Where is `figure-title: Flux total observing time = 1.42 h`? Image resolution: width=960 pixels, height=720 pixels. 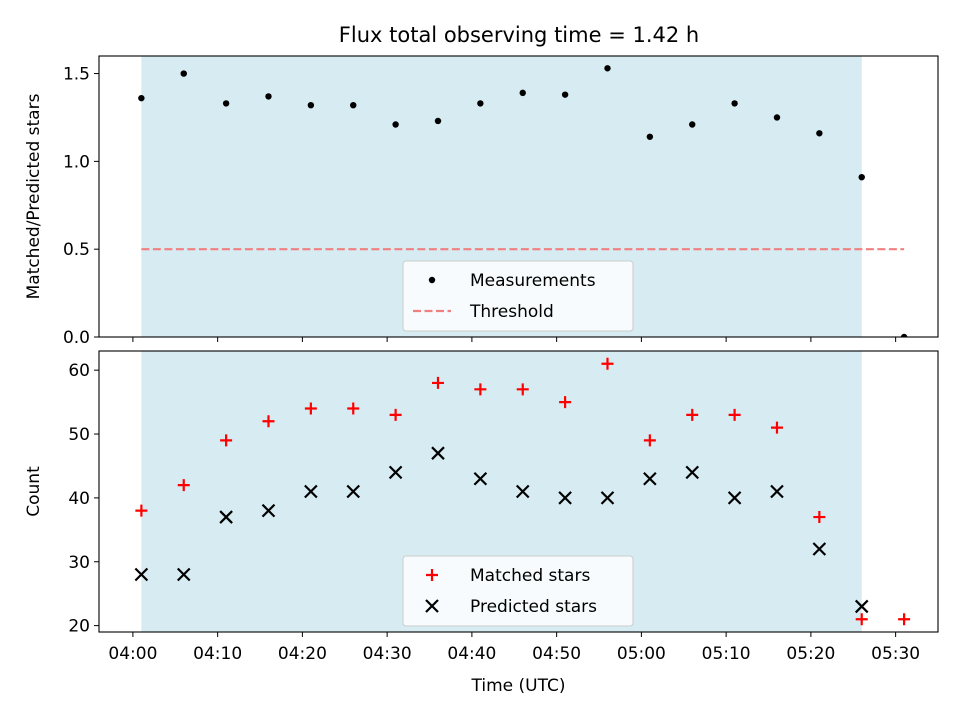
figure-title: Flux total observing time = 1.42 h is located at coordinates (519, 35).